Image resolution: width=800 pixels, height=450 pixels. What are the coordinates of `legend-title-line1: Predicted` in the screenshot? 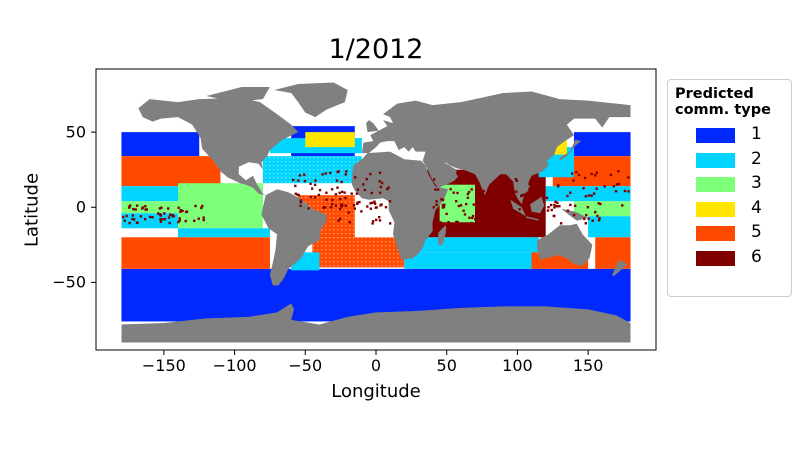 It's located at (714, 94).